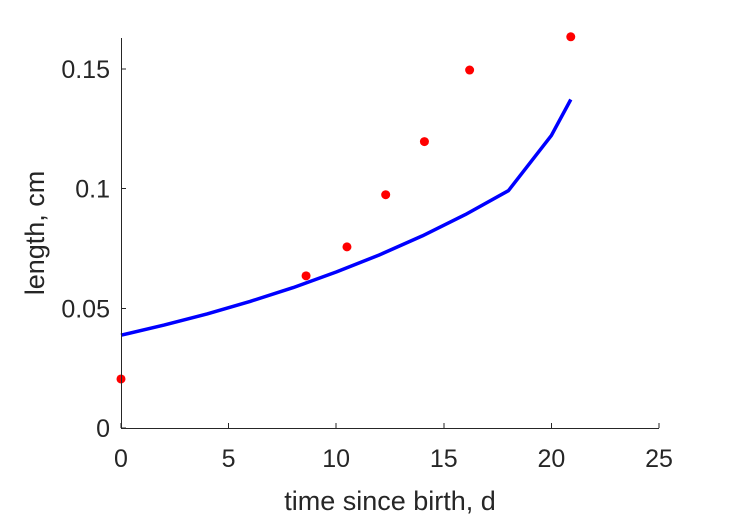  Describe the element at coordinates (551, 459) in the screenshot. I see `x-tick-label: 20` at that location.